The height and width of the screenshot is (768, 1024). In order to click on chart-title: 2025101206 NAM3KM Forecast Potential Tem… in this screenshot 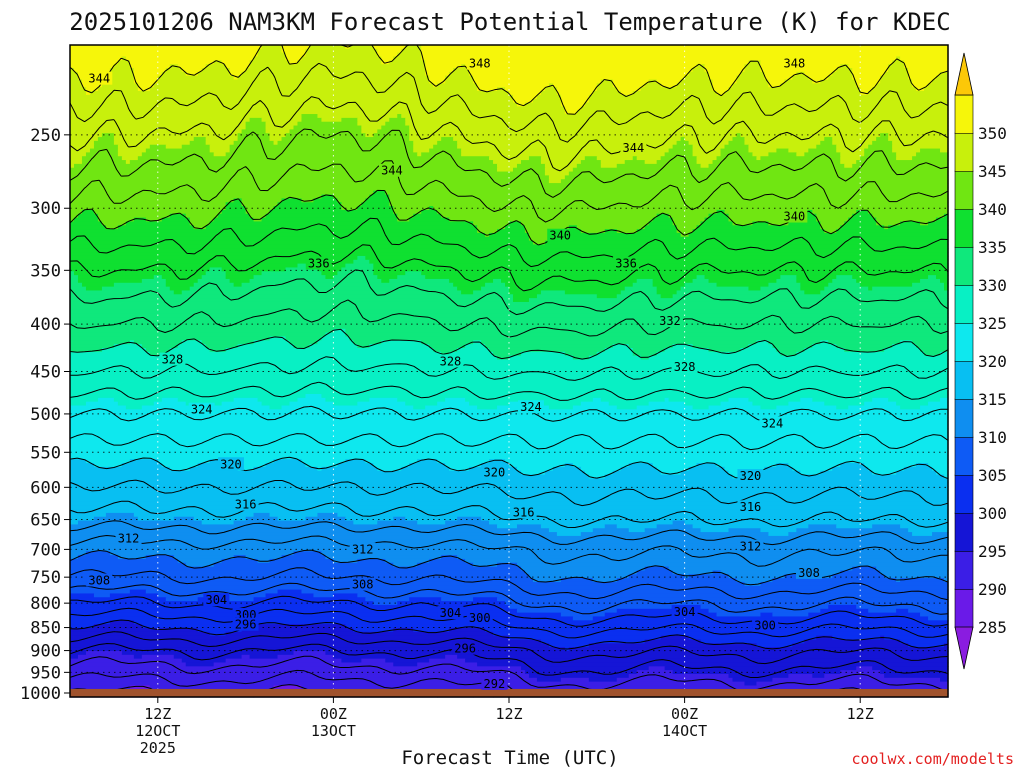, I will do `click(509, 22)`.